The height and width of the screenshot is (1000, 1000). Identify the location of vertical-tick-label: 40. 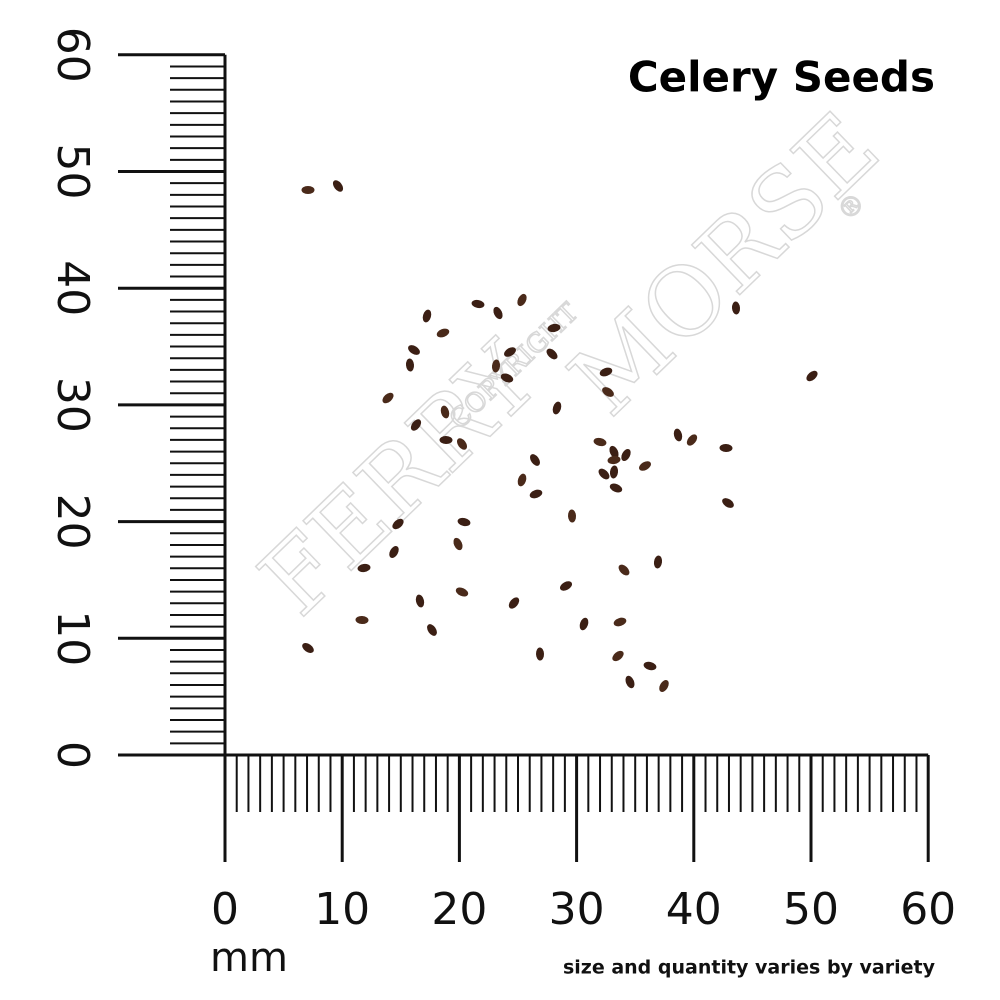
(72, 288).